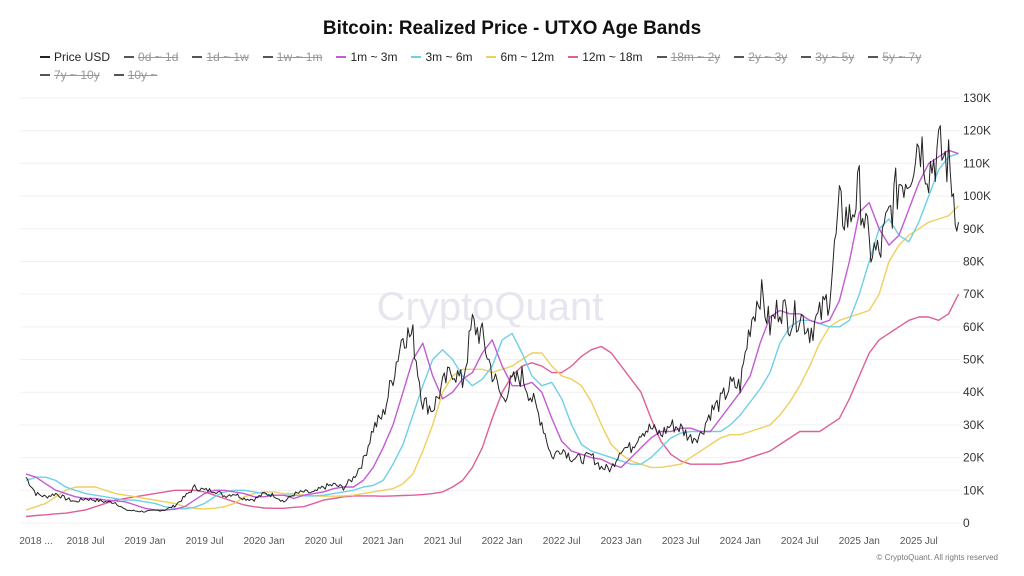 The height and width of the screenshot is (576, 1024). I want to click on x-tick-label: 2025 Jan, so click(859, 541).